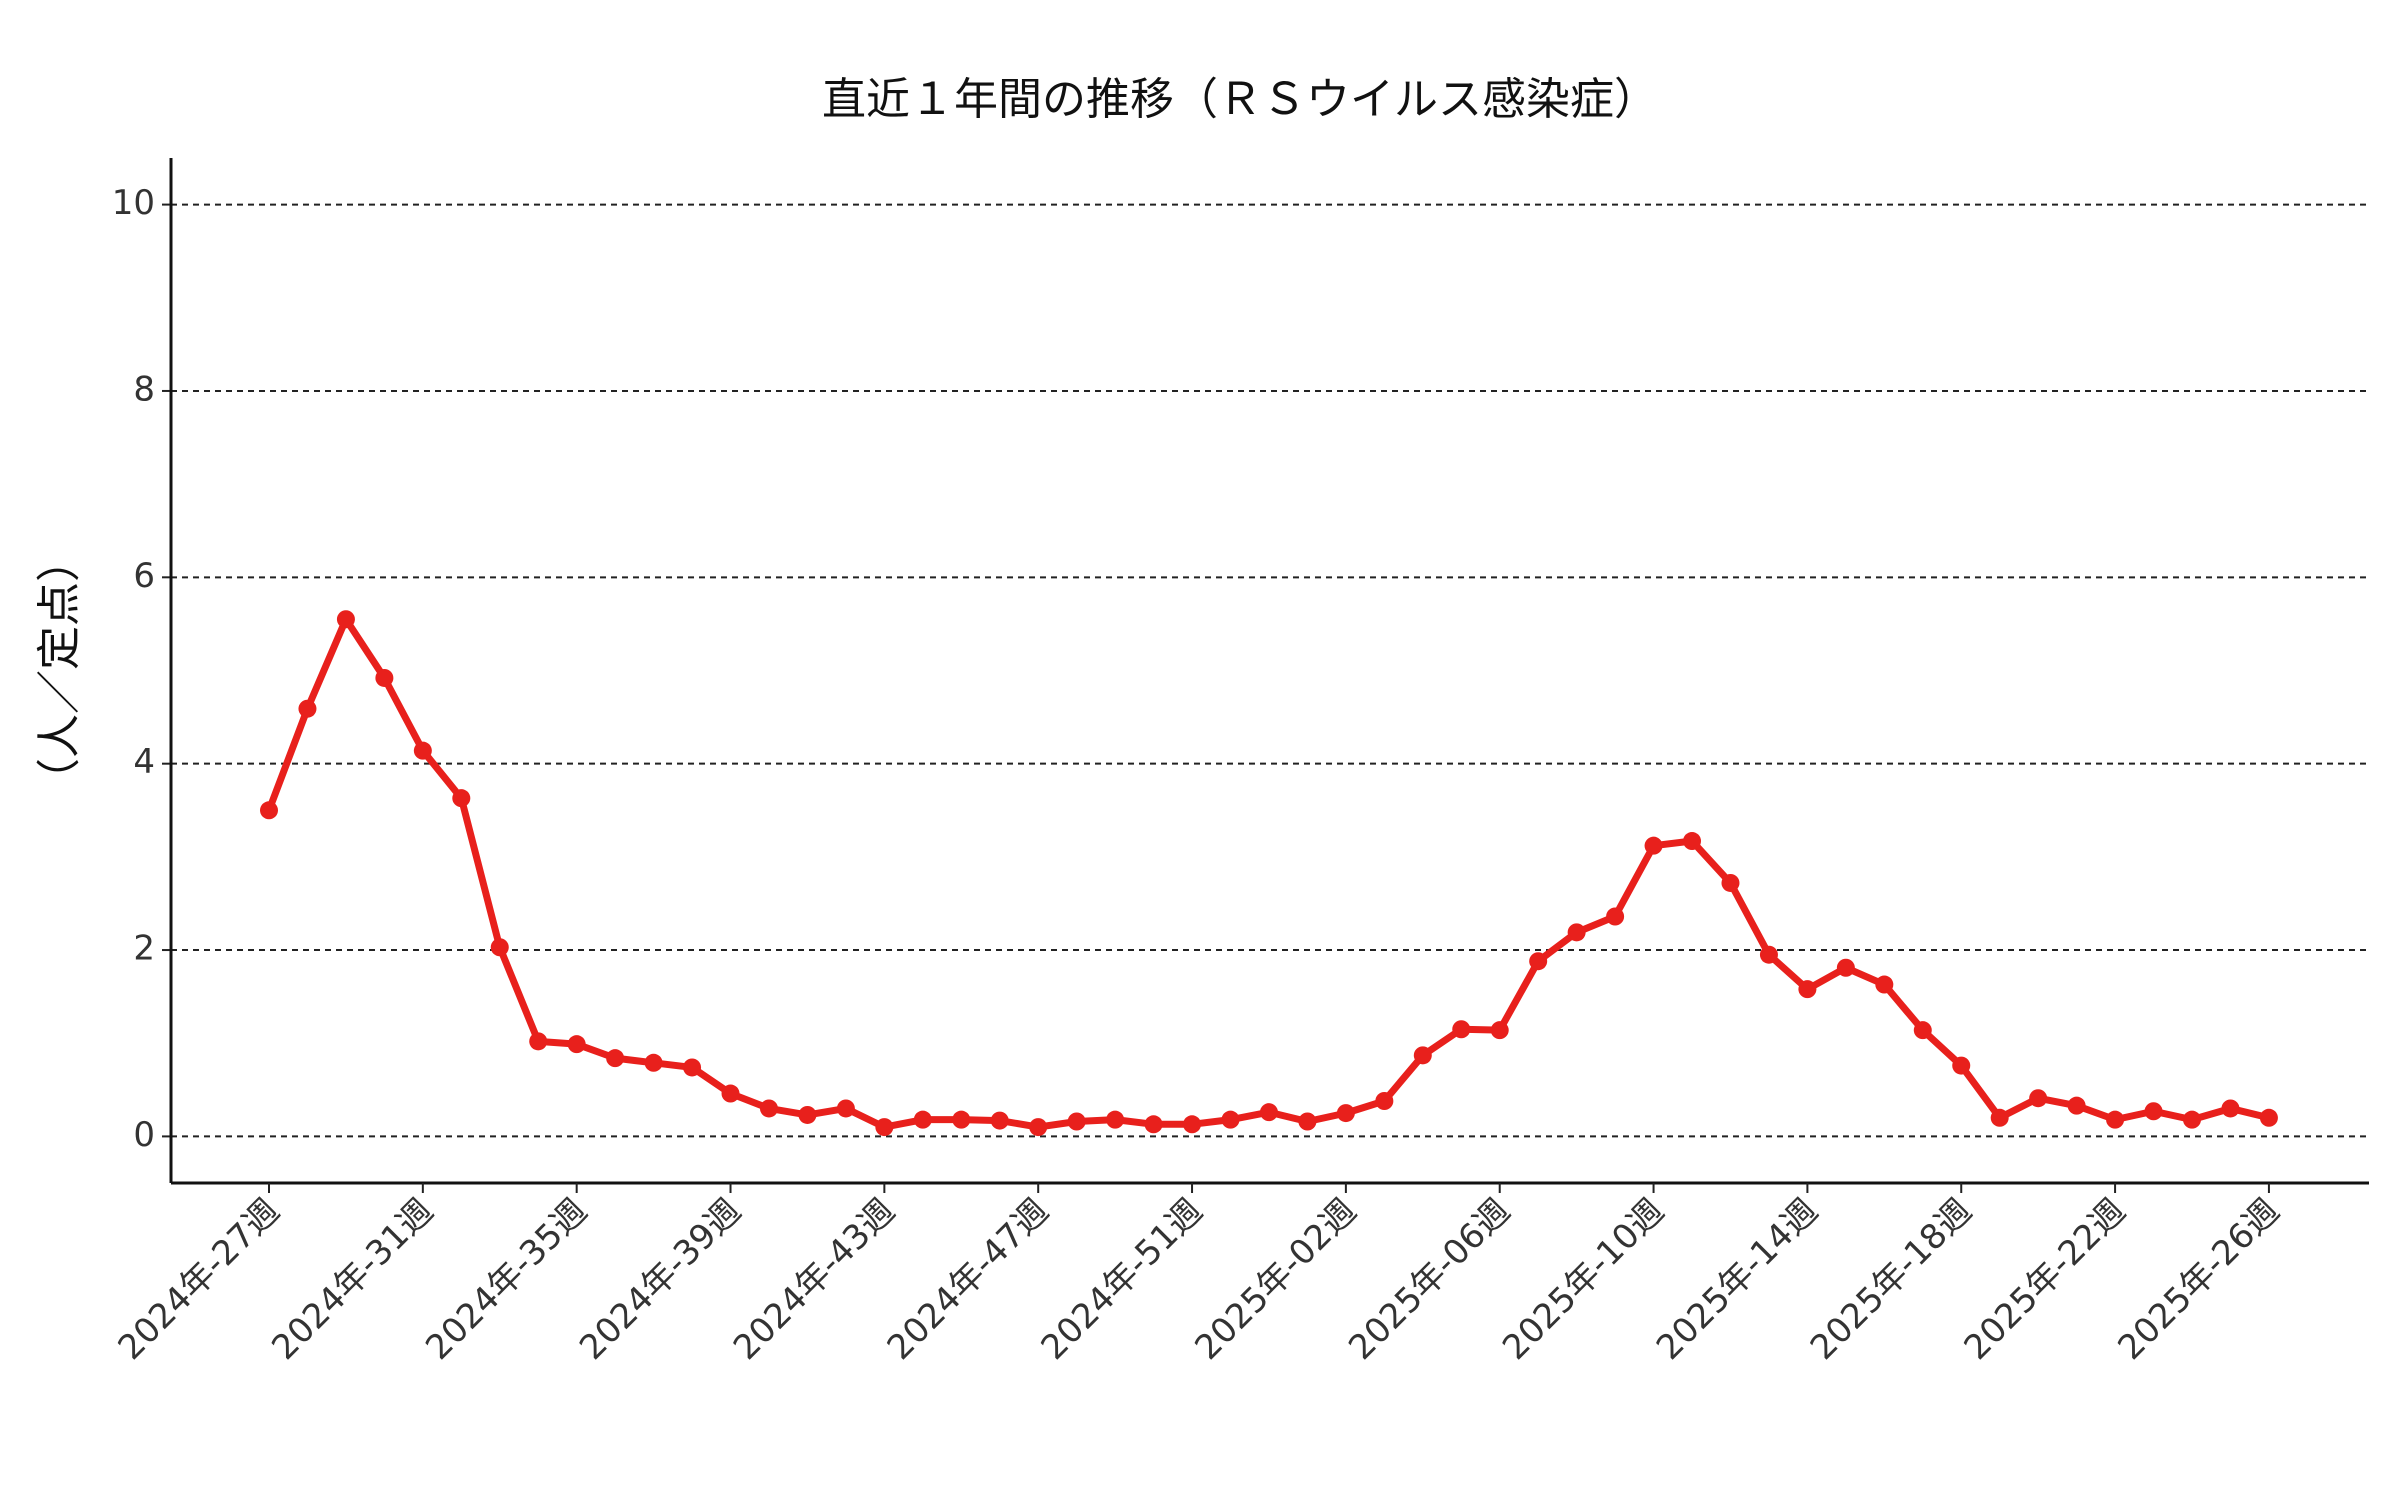  I want to click on x-tick-label: 2024年-27週, so click(199, 1279).